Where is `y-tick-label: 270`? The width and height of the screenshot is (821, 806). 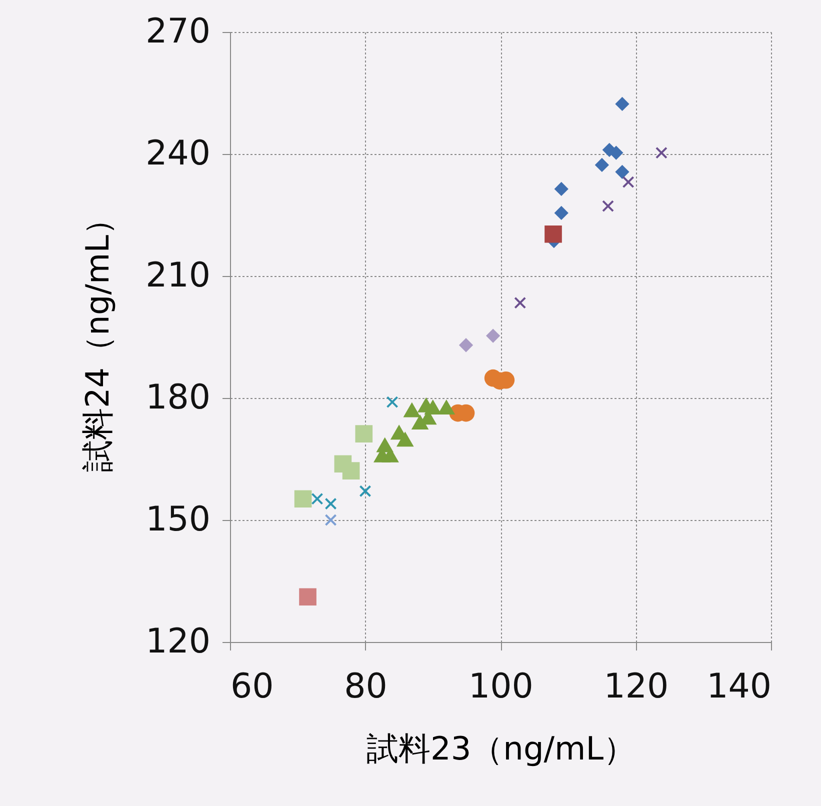 y-tick-label: 270 is located at coordinates (178, 32).